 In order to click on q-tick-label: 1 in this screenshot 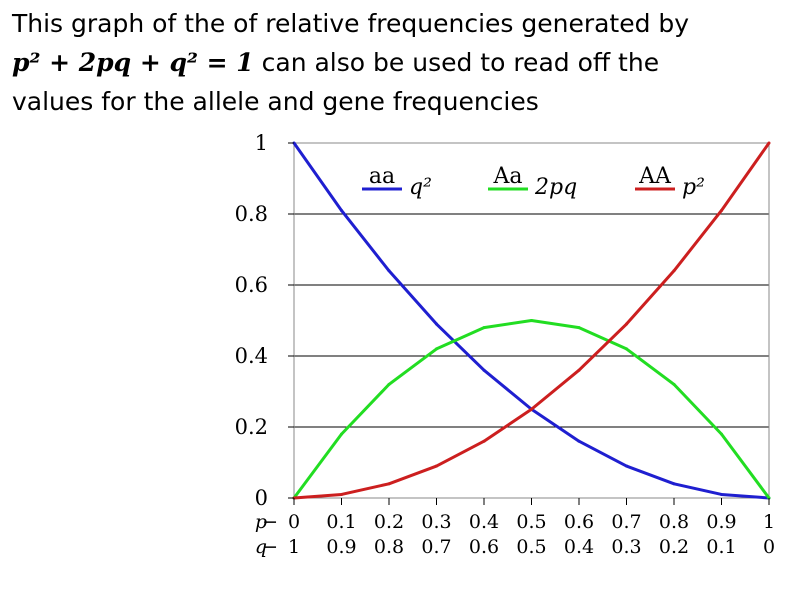, I will do `click(294, 547)`.